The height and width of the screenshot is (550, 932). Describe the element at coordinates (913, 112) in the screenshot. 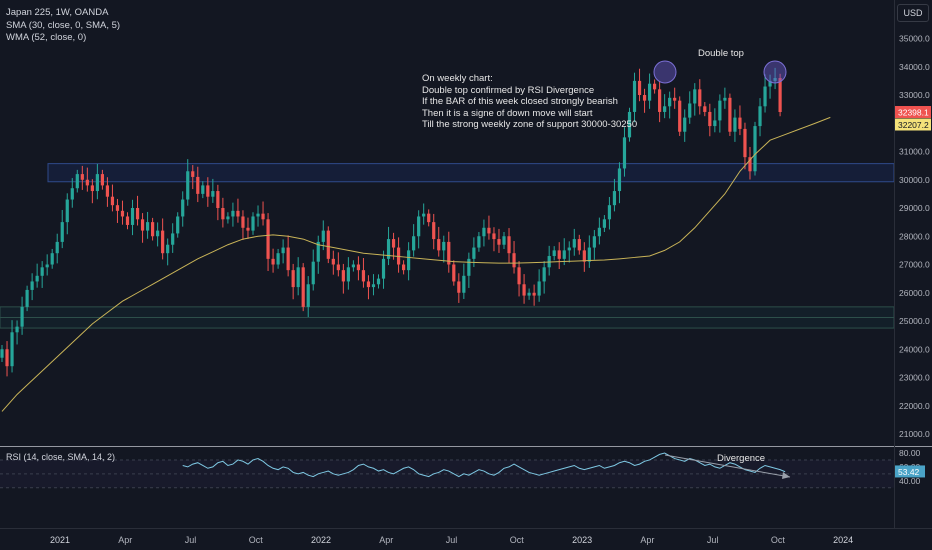

I see `last-price-badge` at that location.